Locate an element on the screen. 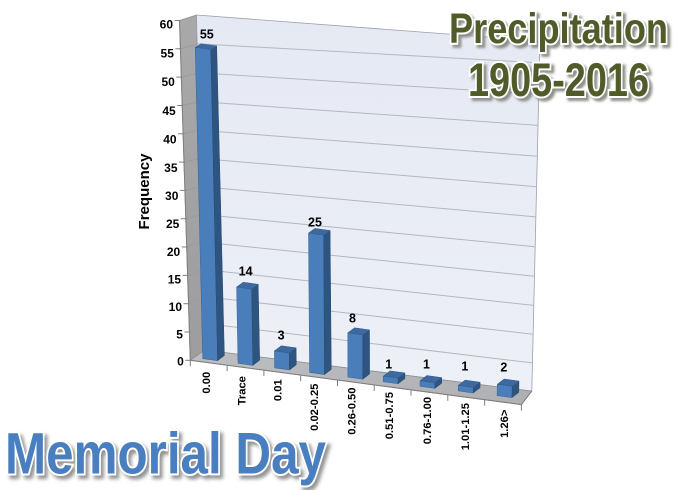  svg-text: 0.51-0.75 is located at coordinates (390, 415).